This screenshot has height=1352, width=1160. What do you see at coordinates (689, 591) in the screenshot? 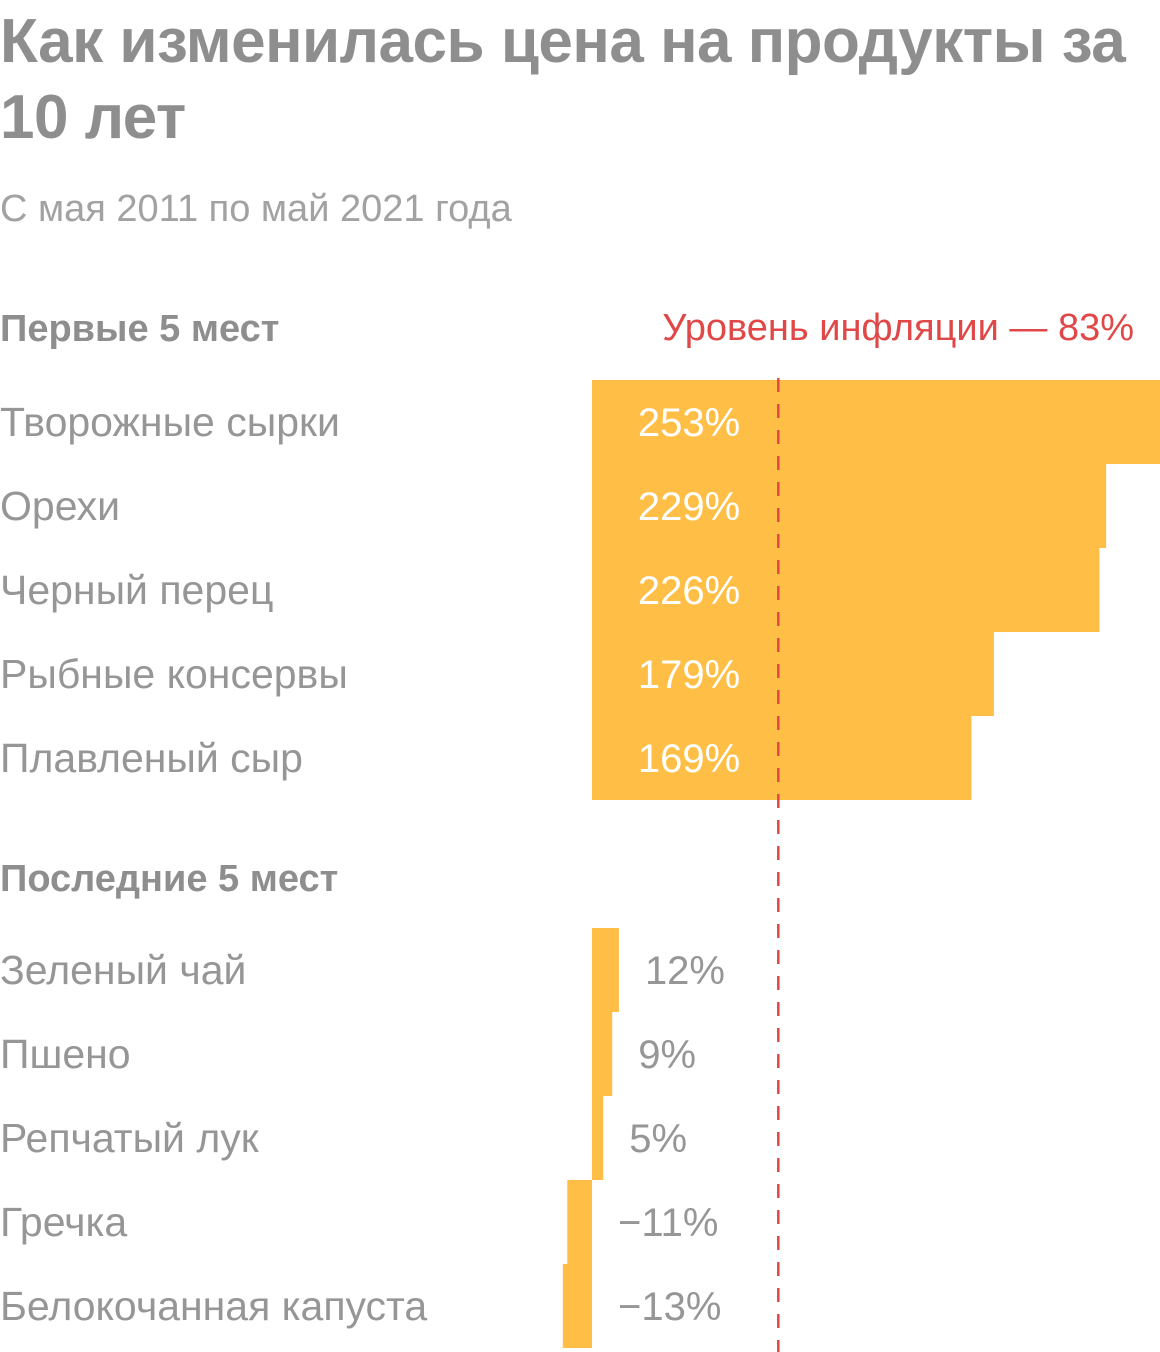
I see `value-label: 226%` at bounding box center [689, 591].